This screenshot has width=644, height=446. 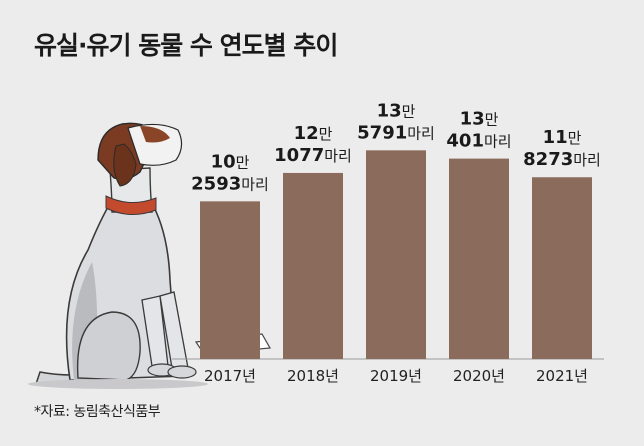 I want to click on bar-value-label-top: 12만, so click(x=313, y=133).